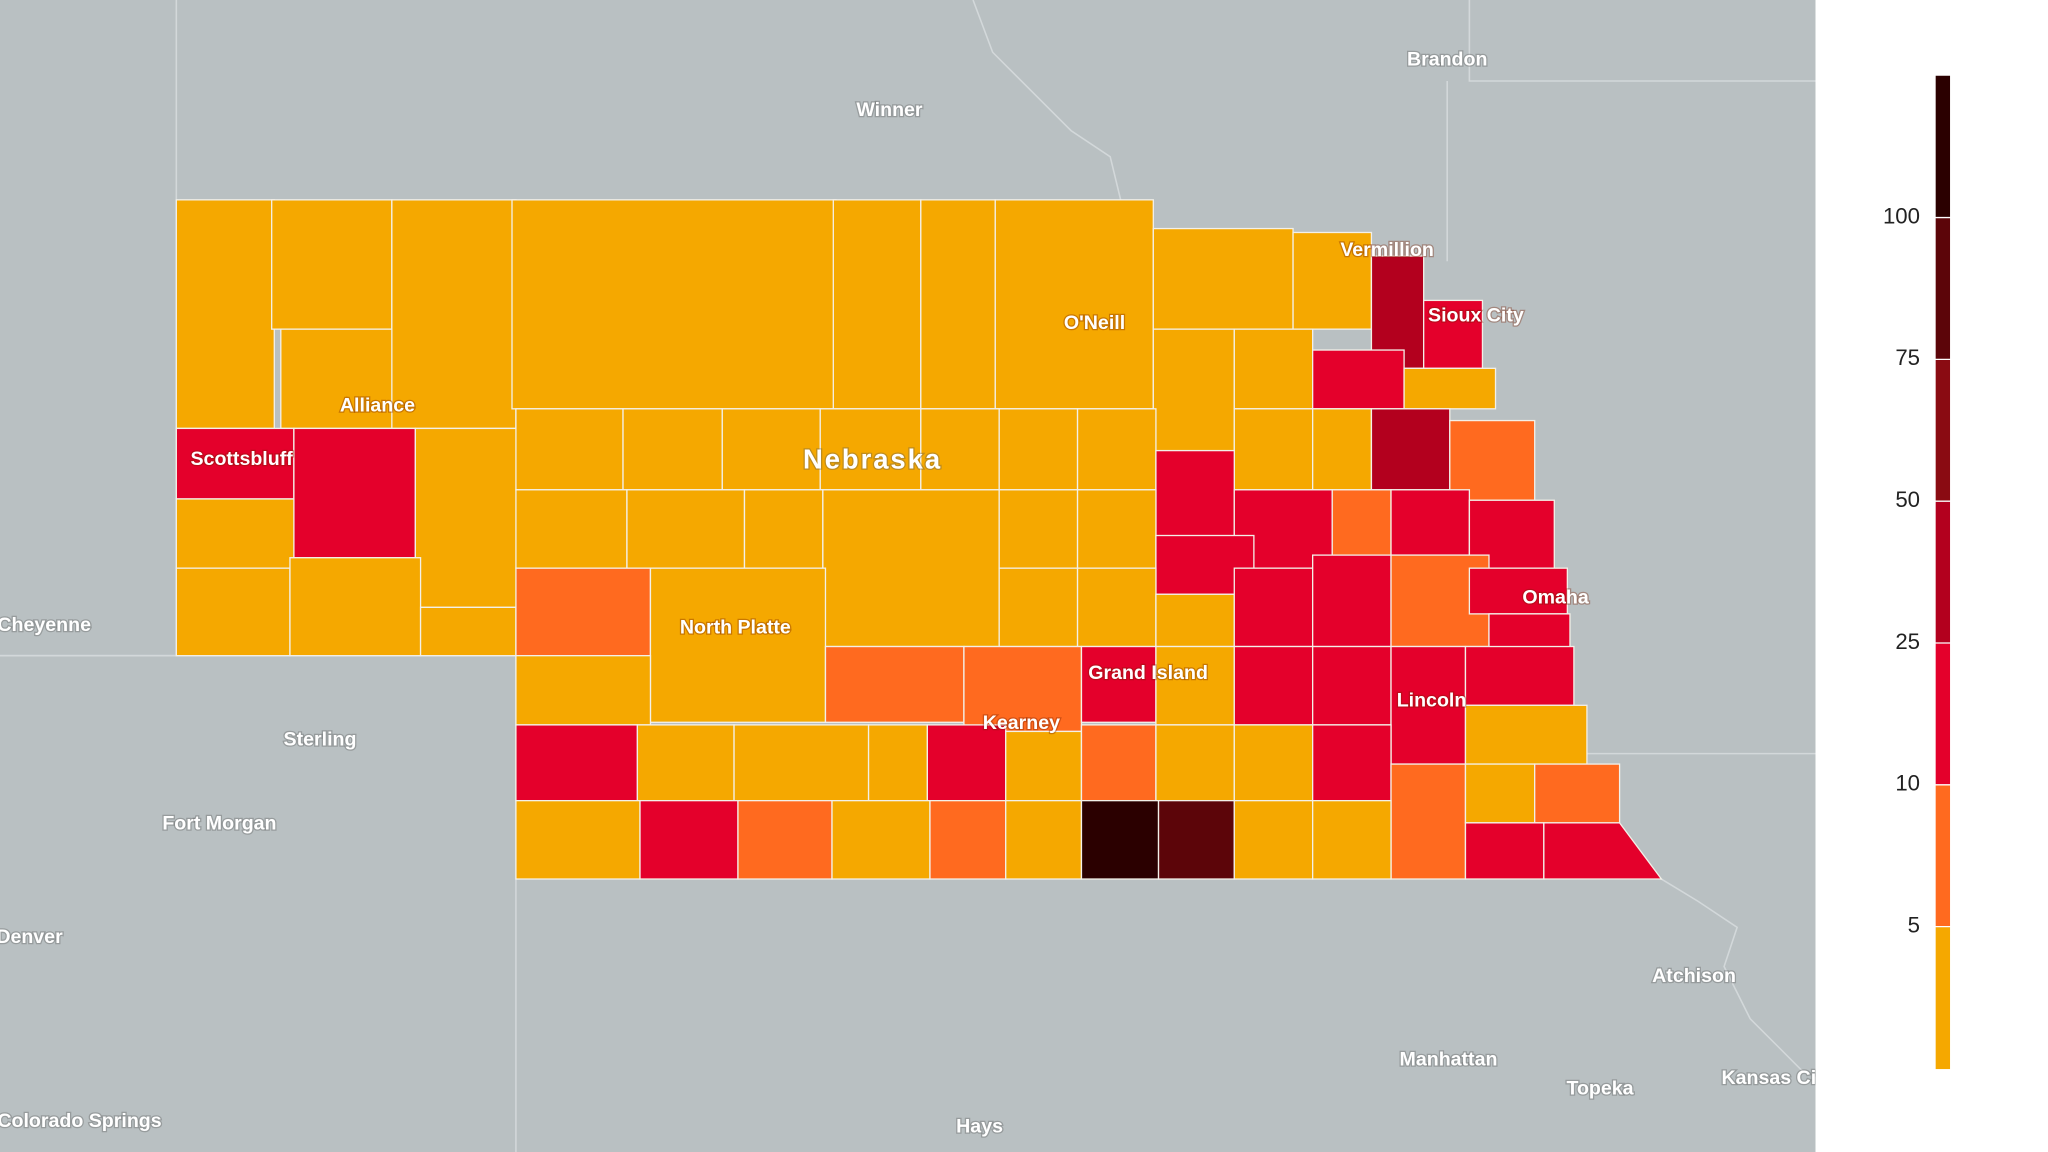 This screenshot has height=1152, width=2048. What do you see at coordinates (1918, 572) in the screenshot?
I see `legend: 5 10 25 50 75 100` at bounding box center [1918, 572].